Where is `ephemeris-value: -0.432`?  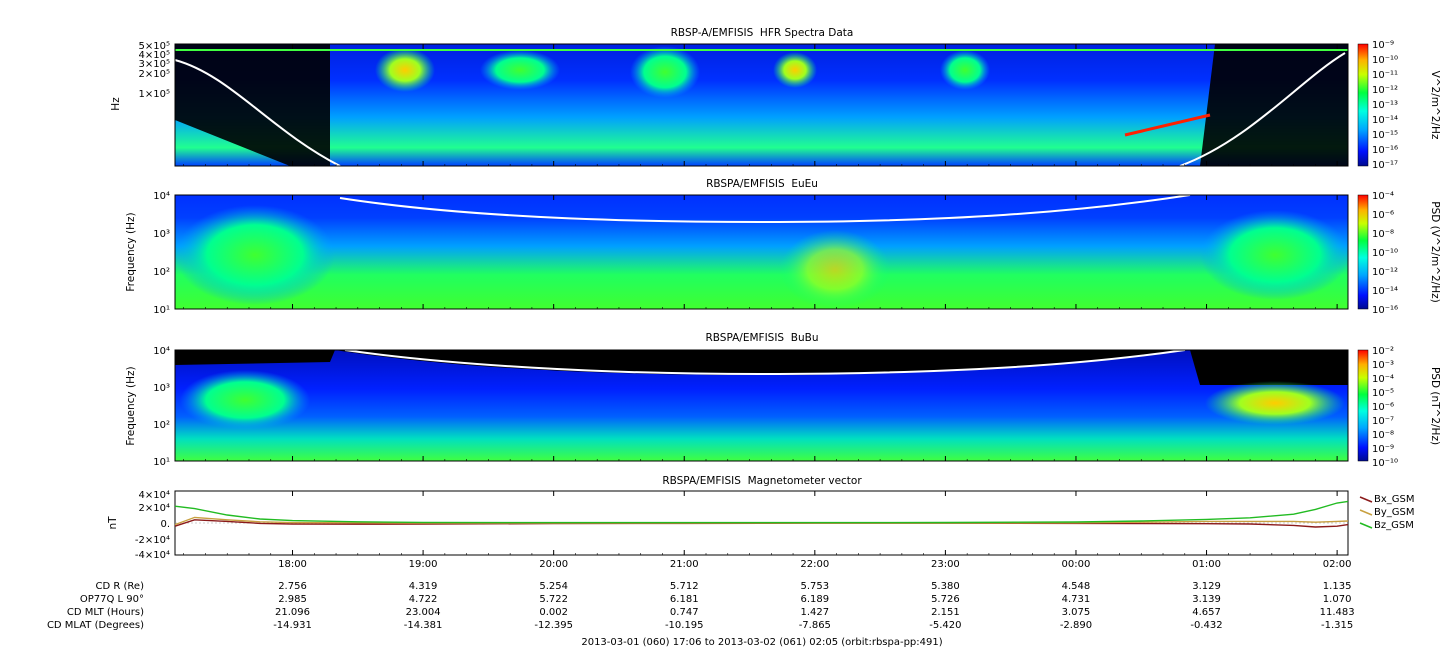
ephemeris-value: -0.432 is located at coordinates (1206, 625).